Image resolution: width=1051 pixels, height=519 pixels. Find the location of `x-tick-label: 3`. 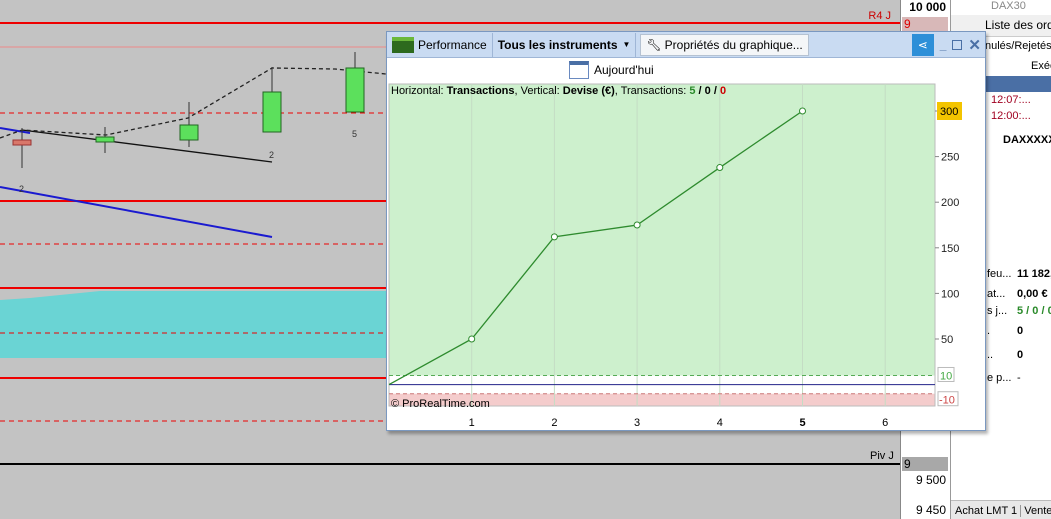

x-tick-label: 3 is located at coordinates (637, 423).